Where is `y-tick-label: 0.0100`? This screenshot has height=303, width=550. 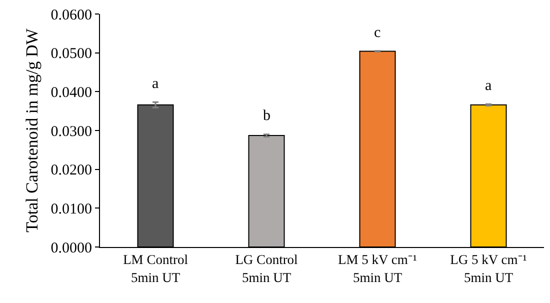 y-tick-label: 0.0100 is located at coordinates (71, 209).